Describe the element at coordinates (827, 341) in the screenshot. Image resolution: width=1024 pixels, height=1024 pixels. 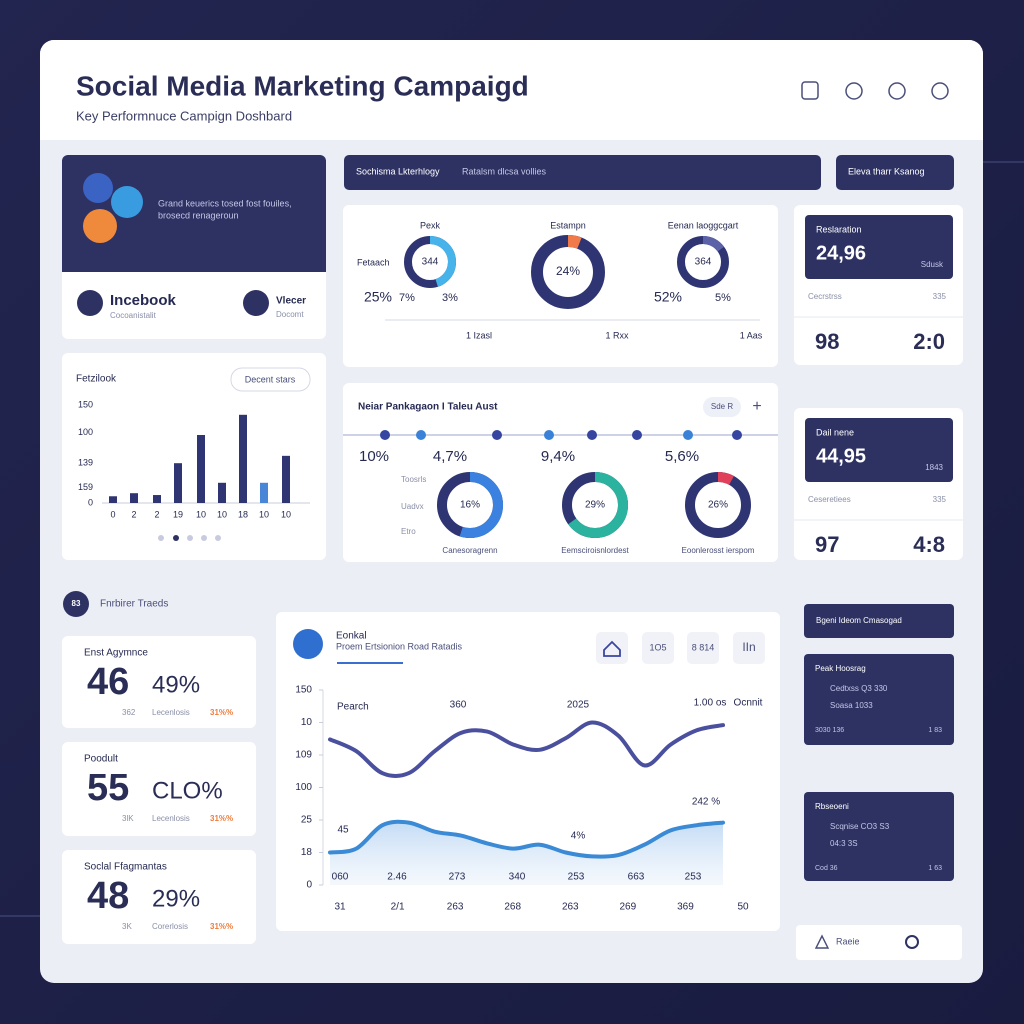
I see `metric-big: 98` at that location.